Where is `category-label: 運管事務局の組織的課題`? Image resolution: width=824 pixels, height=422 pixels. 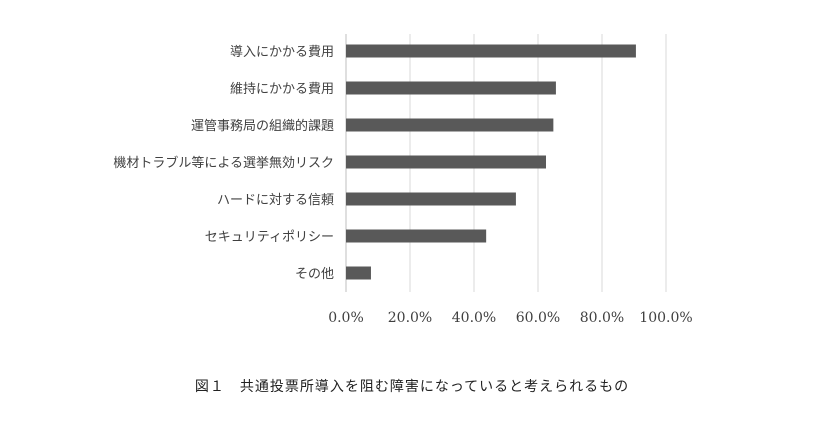 category-label: 運管事務局の組織的課題 is located at coordinates (262, 126).